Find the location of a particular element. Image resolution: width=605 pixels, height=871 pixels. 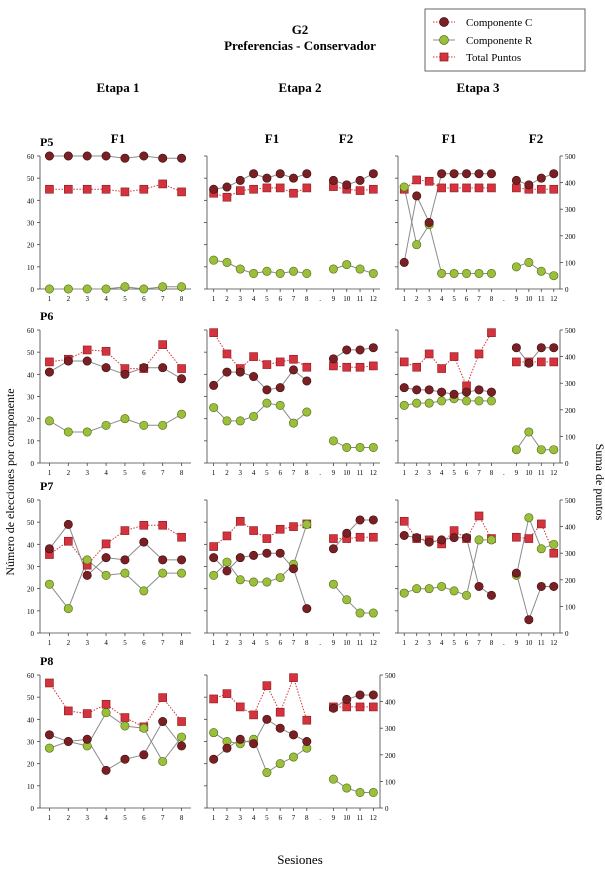

phase-break-mark: . is located at coordinates (320, 299).